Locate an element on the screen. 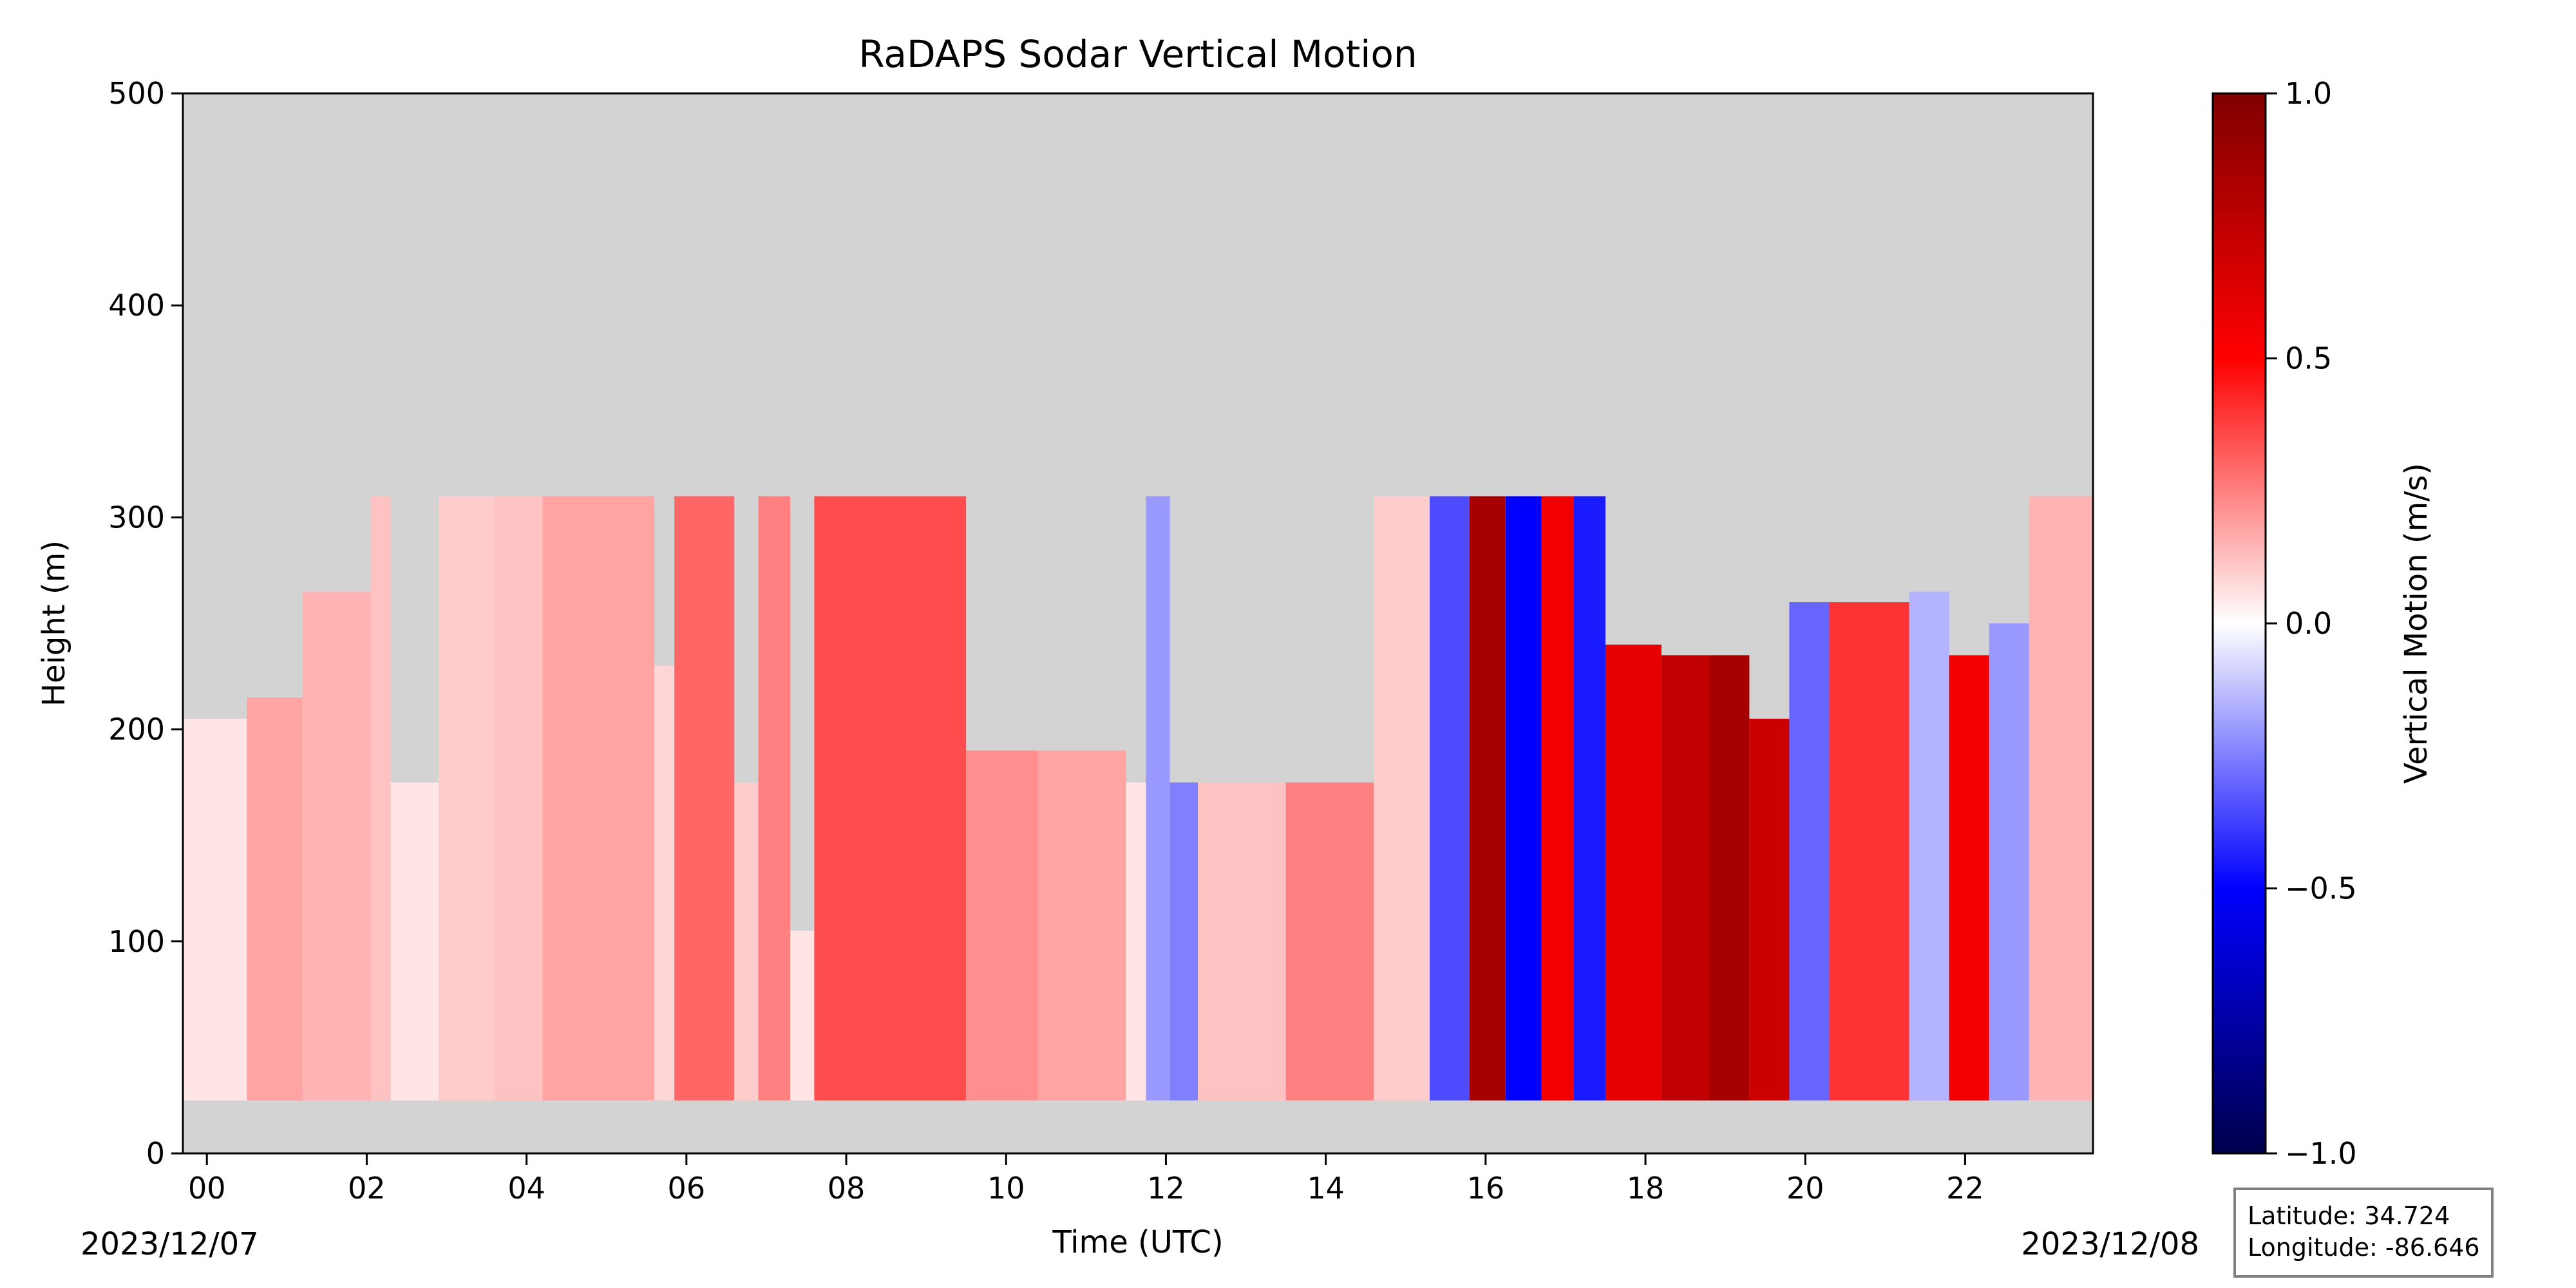 Image resolution: width=2576 pixels, height=1288 pixels. y-tick-label-500: 500 is located at coordinates (136, 93).